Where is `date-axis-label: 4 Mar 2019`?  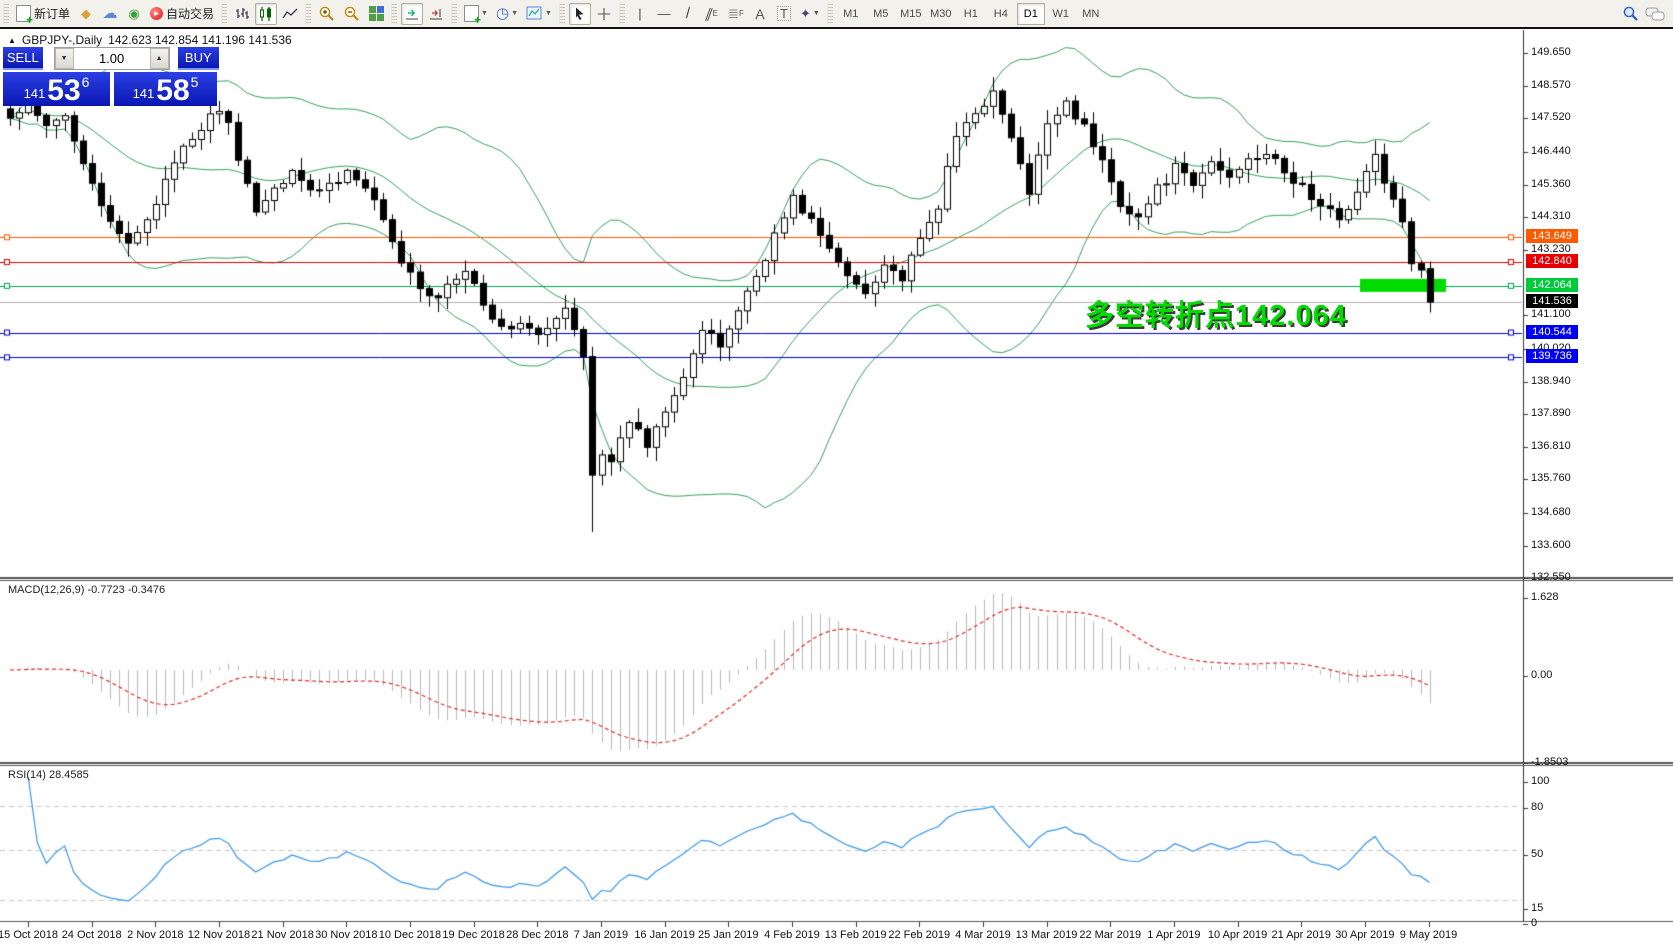
date-axis-label: 4 Mar 2019 is located at coordinates (983, 935).